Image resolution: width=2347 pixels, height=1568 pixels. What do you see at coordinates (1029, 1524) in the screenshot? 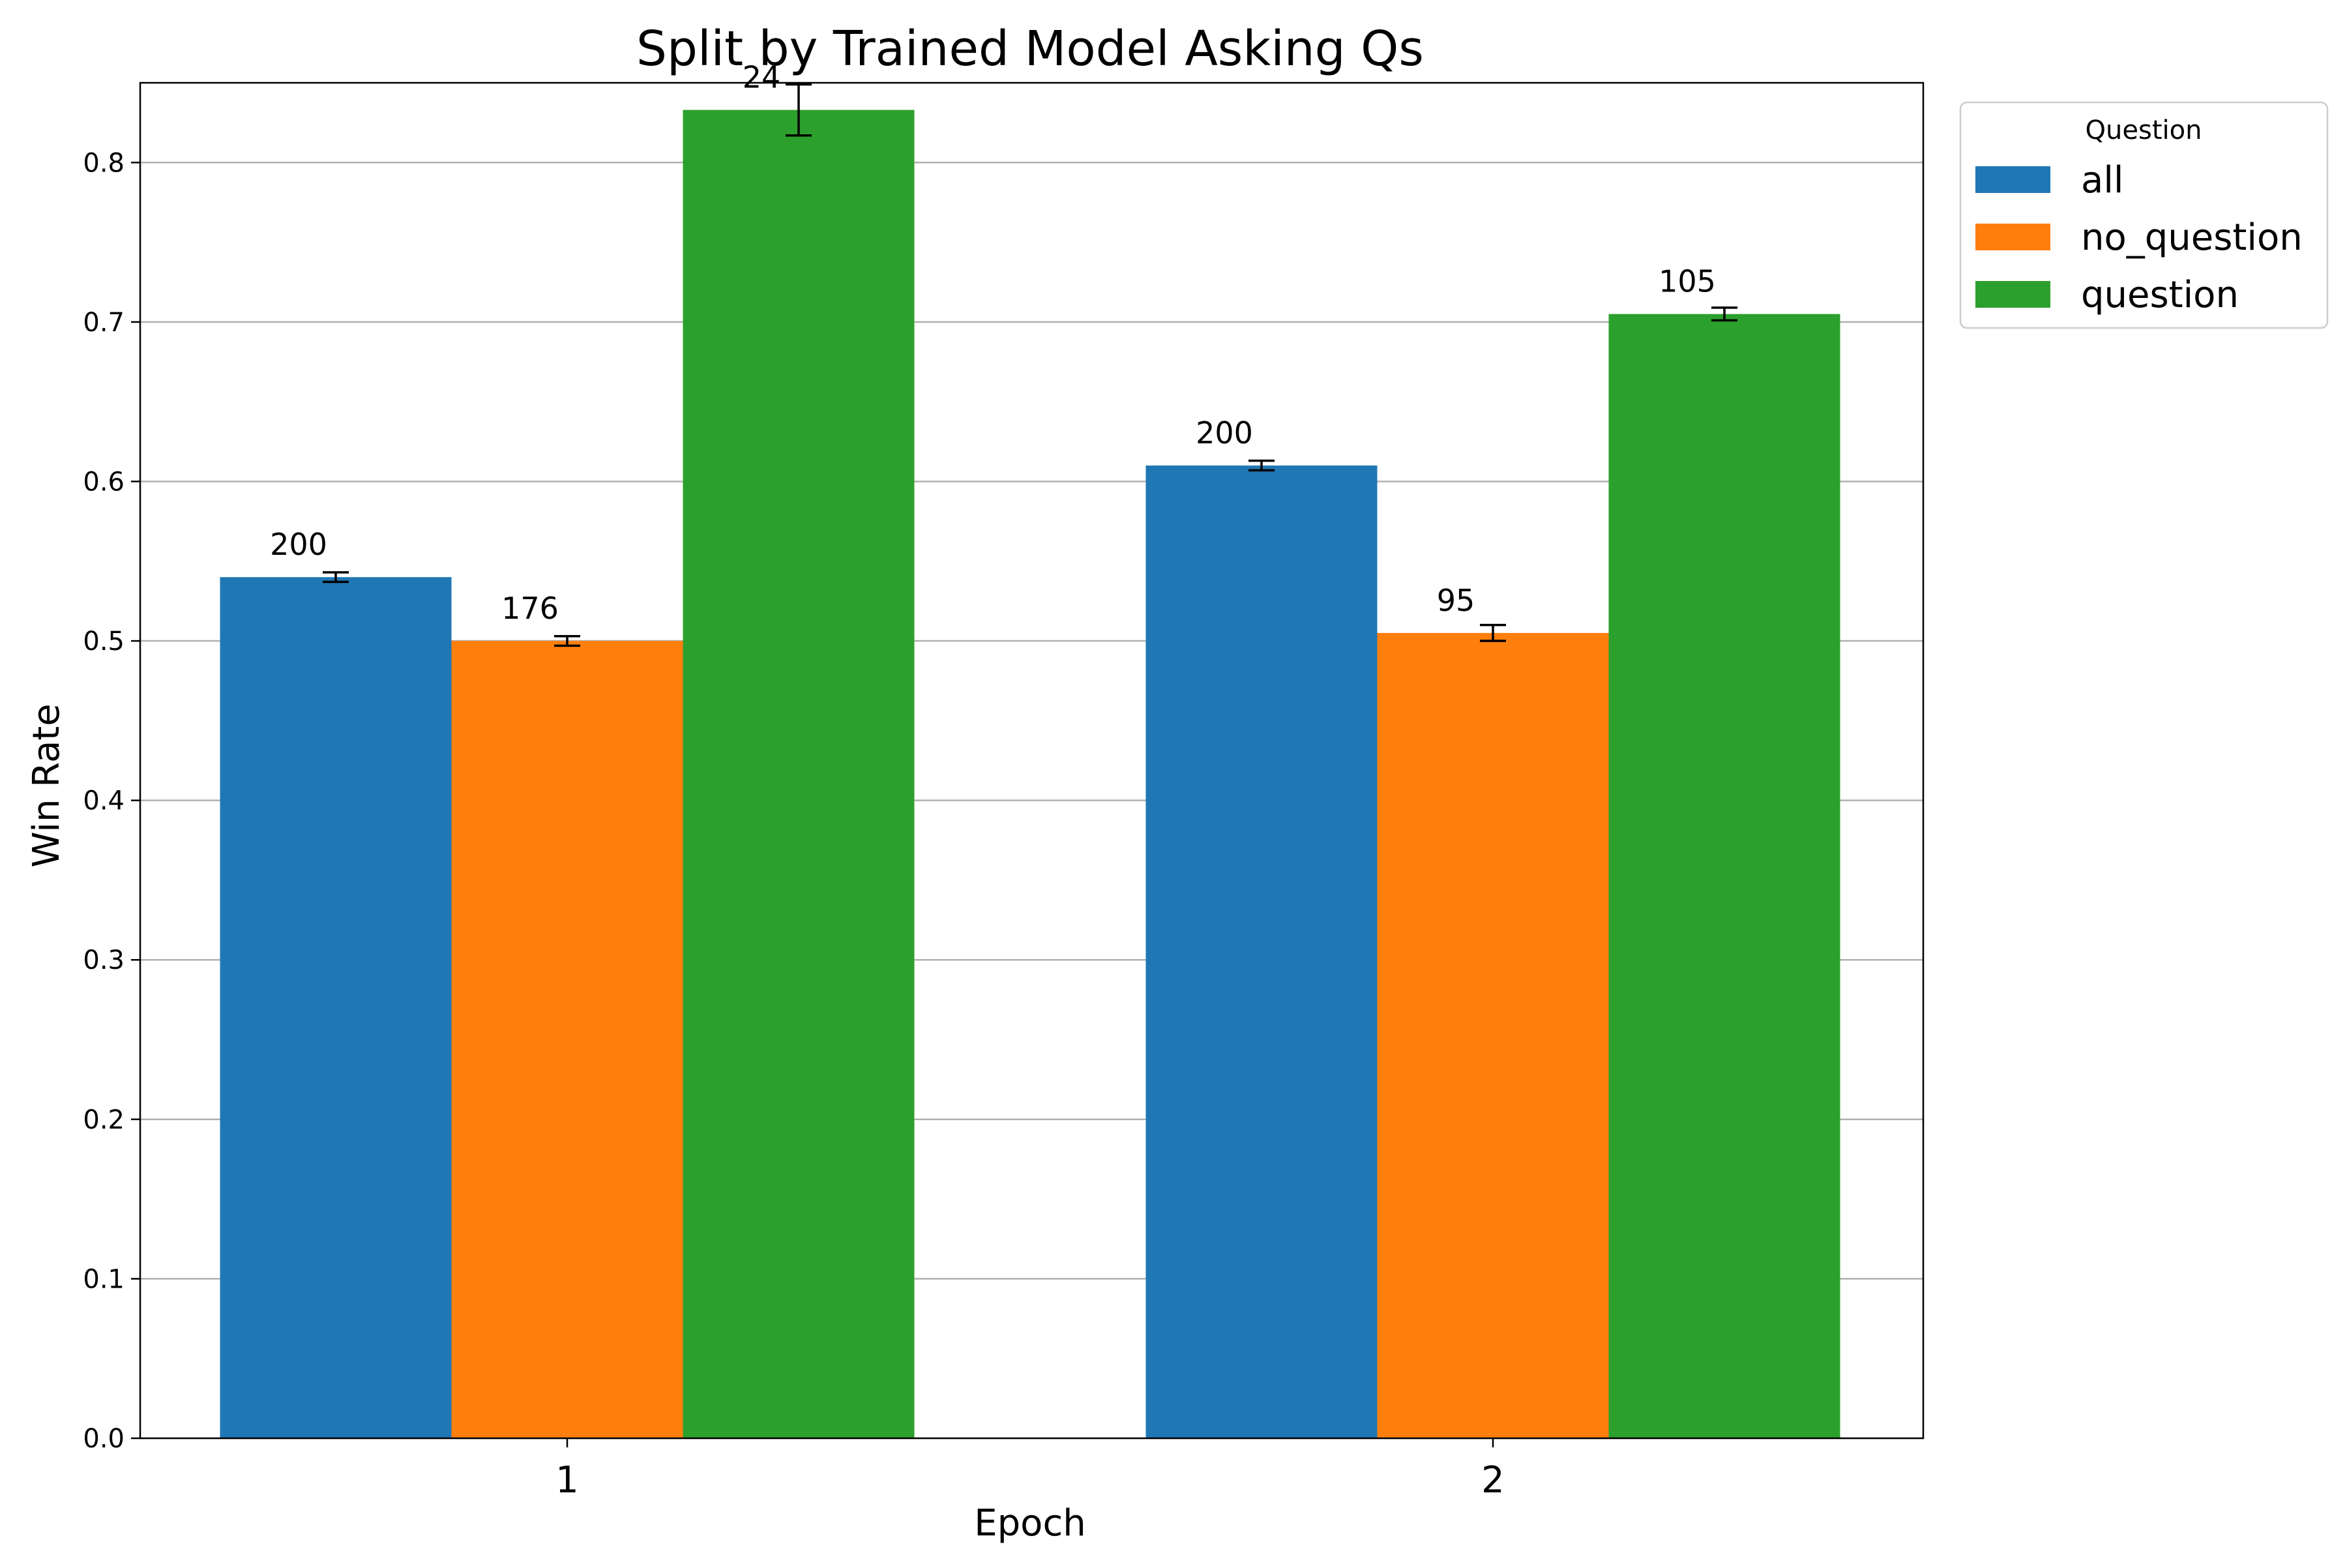
I see `x-axis-label: Epoch` at bounding box center [1029, 1524].